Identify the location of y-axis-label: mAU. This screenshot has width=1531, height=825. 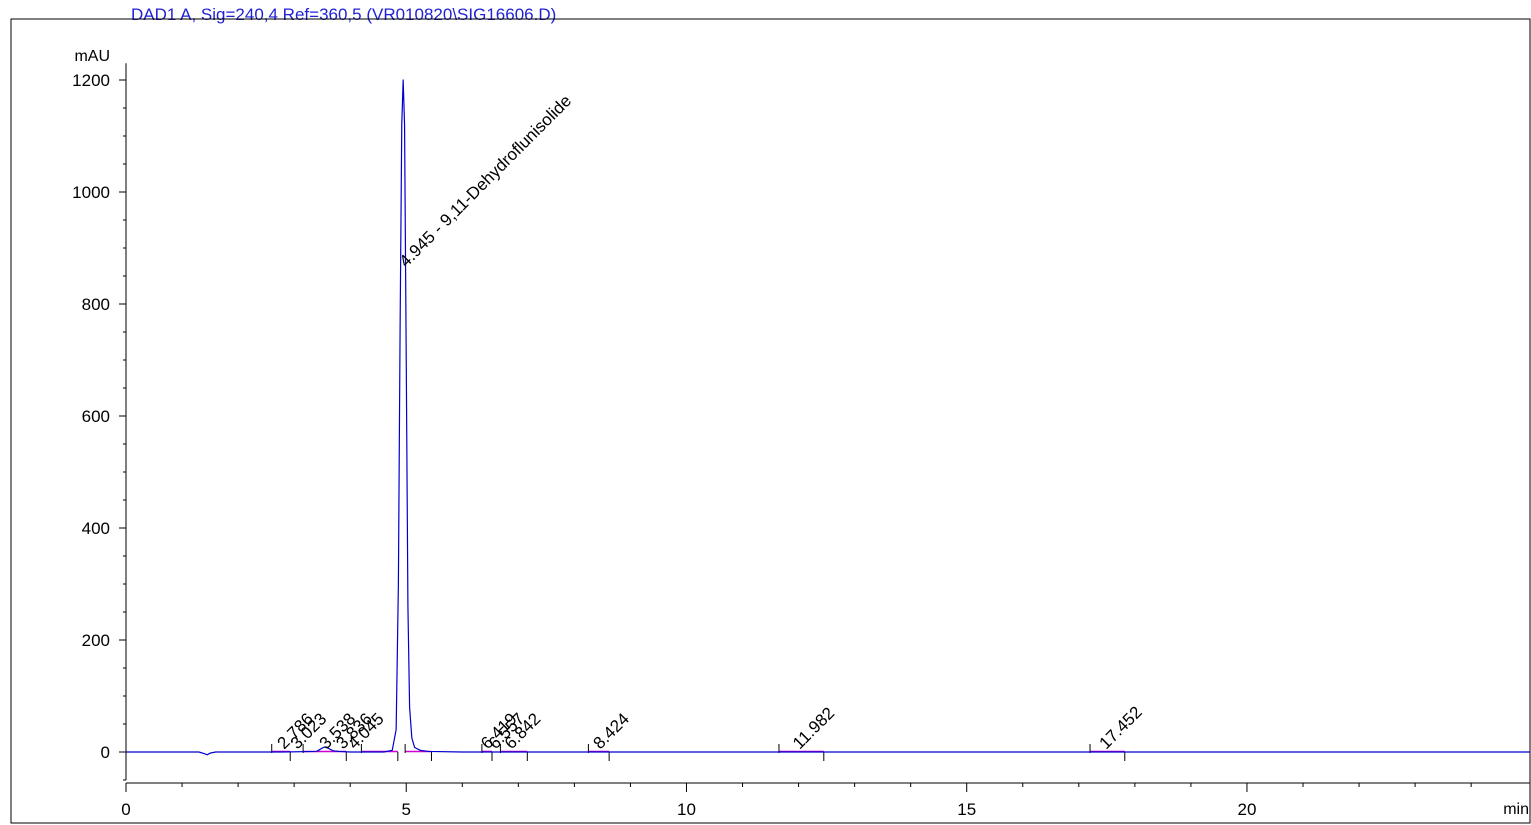
(92, 56).